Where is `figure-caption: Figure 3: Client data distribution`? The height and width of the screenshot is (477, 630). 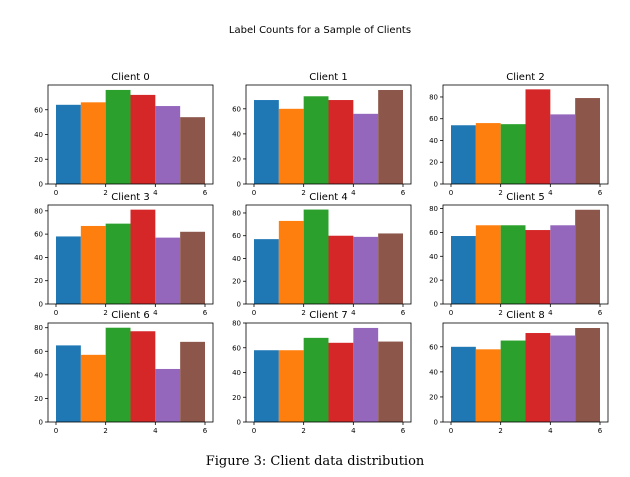 figure-caption: Figure 3: Client data distribution is located at coordinates (315, 461).